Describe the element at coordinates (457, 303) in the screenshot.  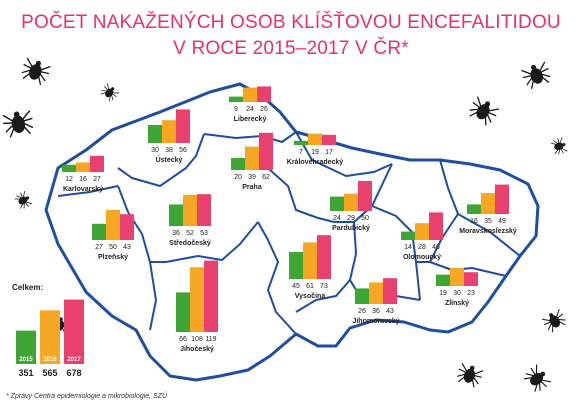
I see `region-label-zlinsky: Zlínský` at that location.